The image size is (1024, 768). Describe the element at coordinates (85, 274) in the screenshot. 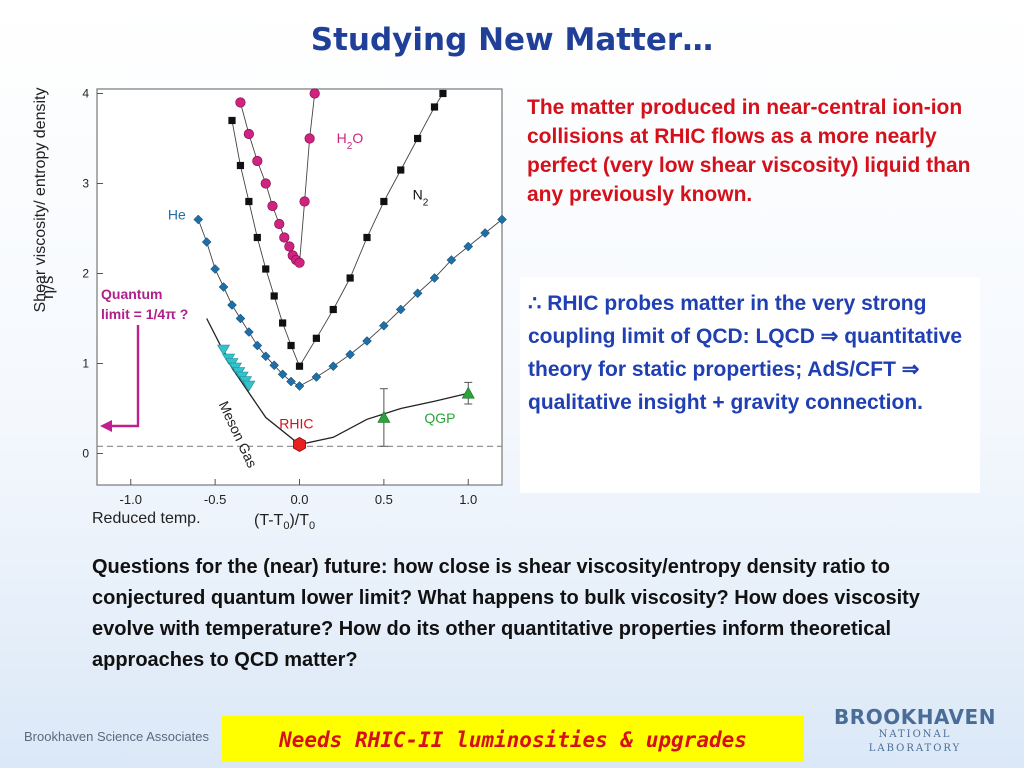

I see `y-tick-label: 2` at that location.